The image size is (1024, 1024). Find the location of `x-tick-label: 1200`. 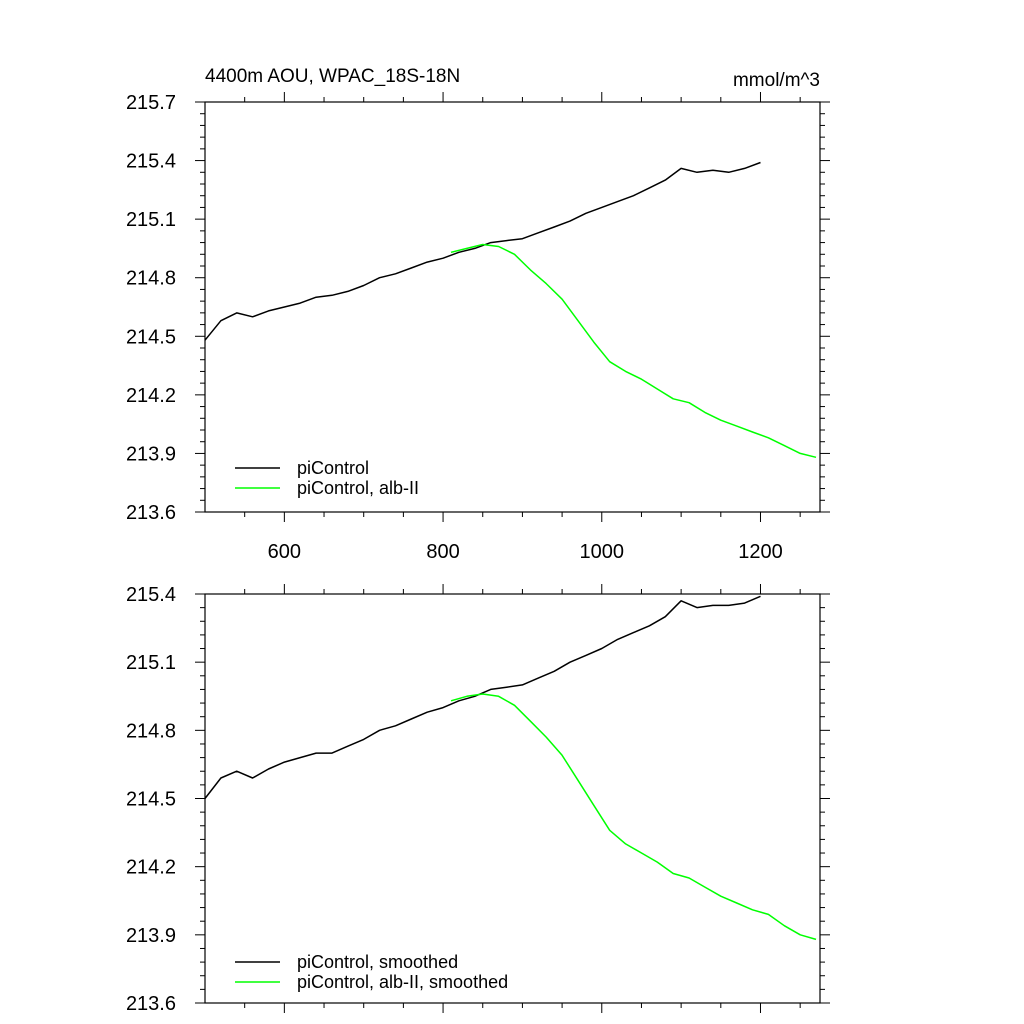

x-tick-label: 1200 is located at coordinates (760, 552).